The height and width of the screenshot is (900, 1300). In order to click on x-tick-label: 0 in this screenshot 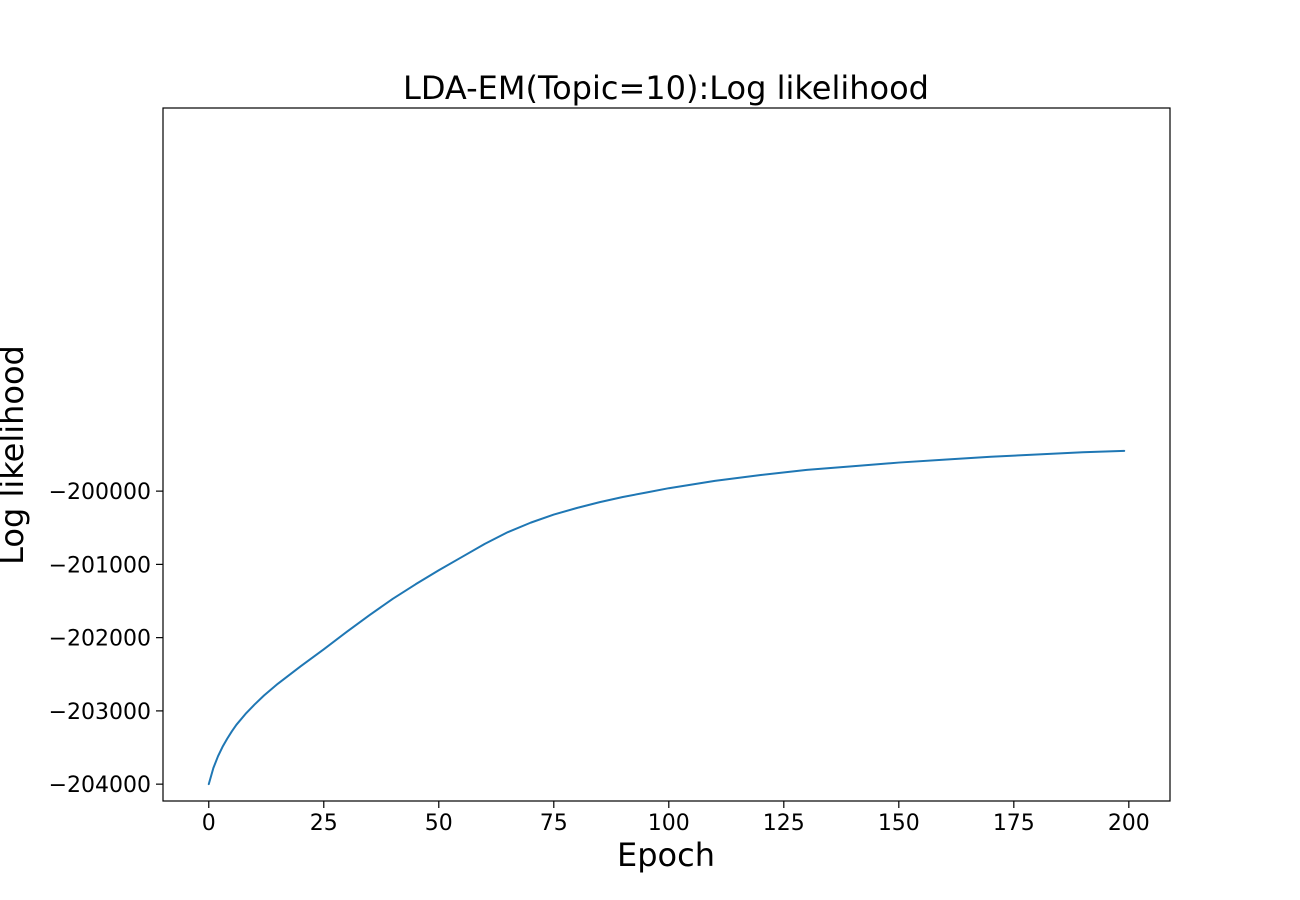, I will do `click(209, 823)`.